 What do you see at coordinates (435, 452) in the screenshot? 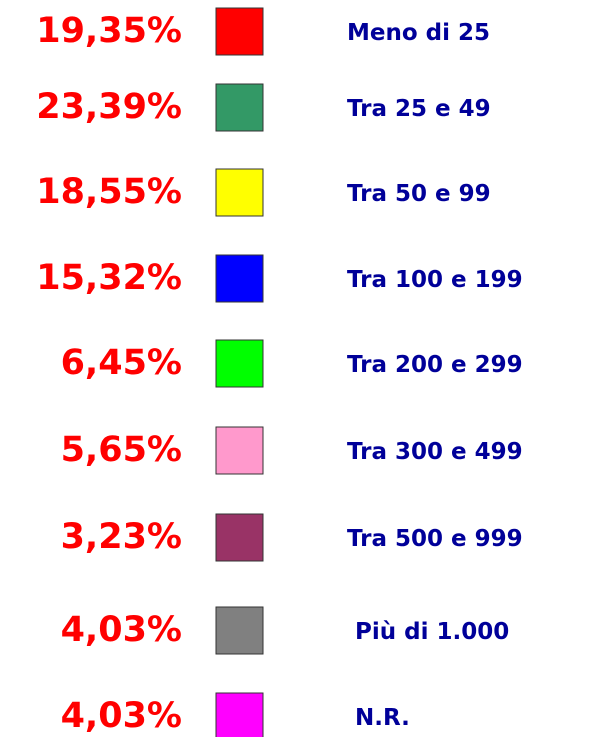
I see `range-label: Tra 300 e 499` at bounding box center [435, 452].